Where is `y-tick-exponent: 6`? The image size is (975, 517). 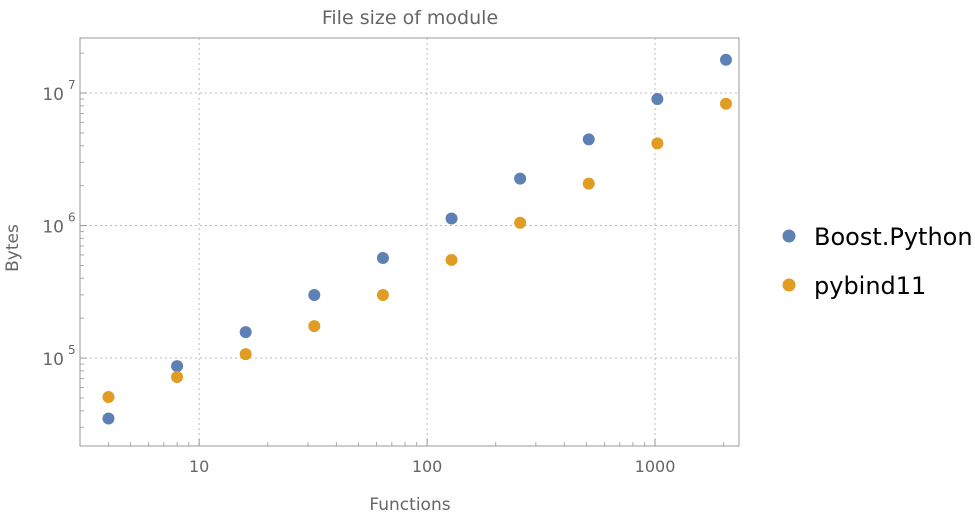 y-tick-exponent: 6 is located at coordinates (72, 218).